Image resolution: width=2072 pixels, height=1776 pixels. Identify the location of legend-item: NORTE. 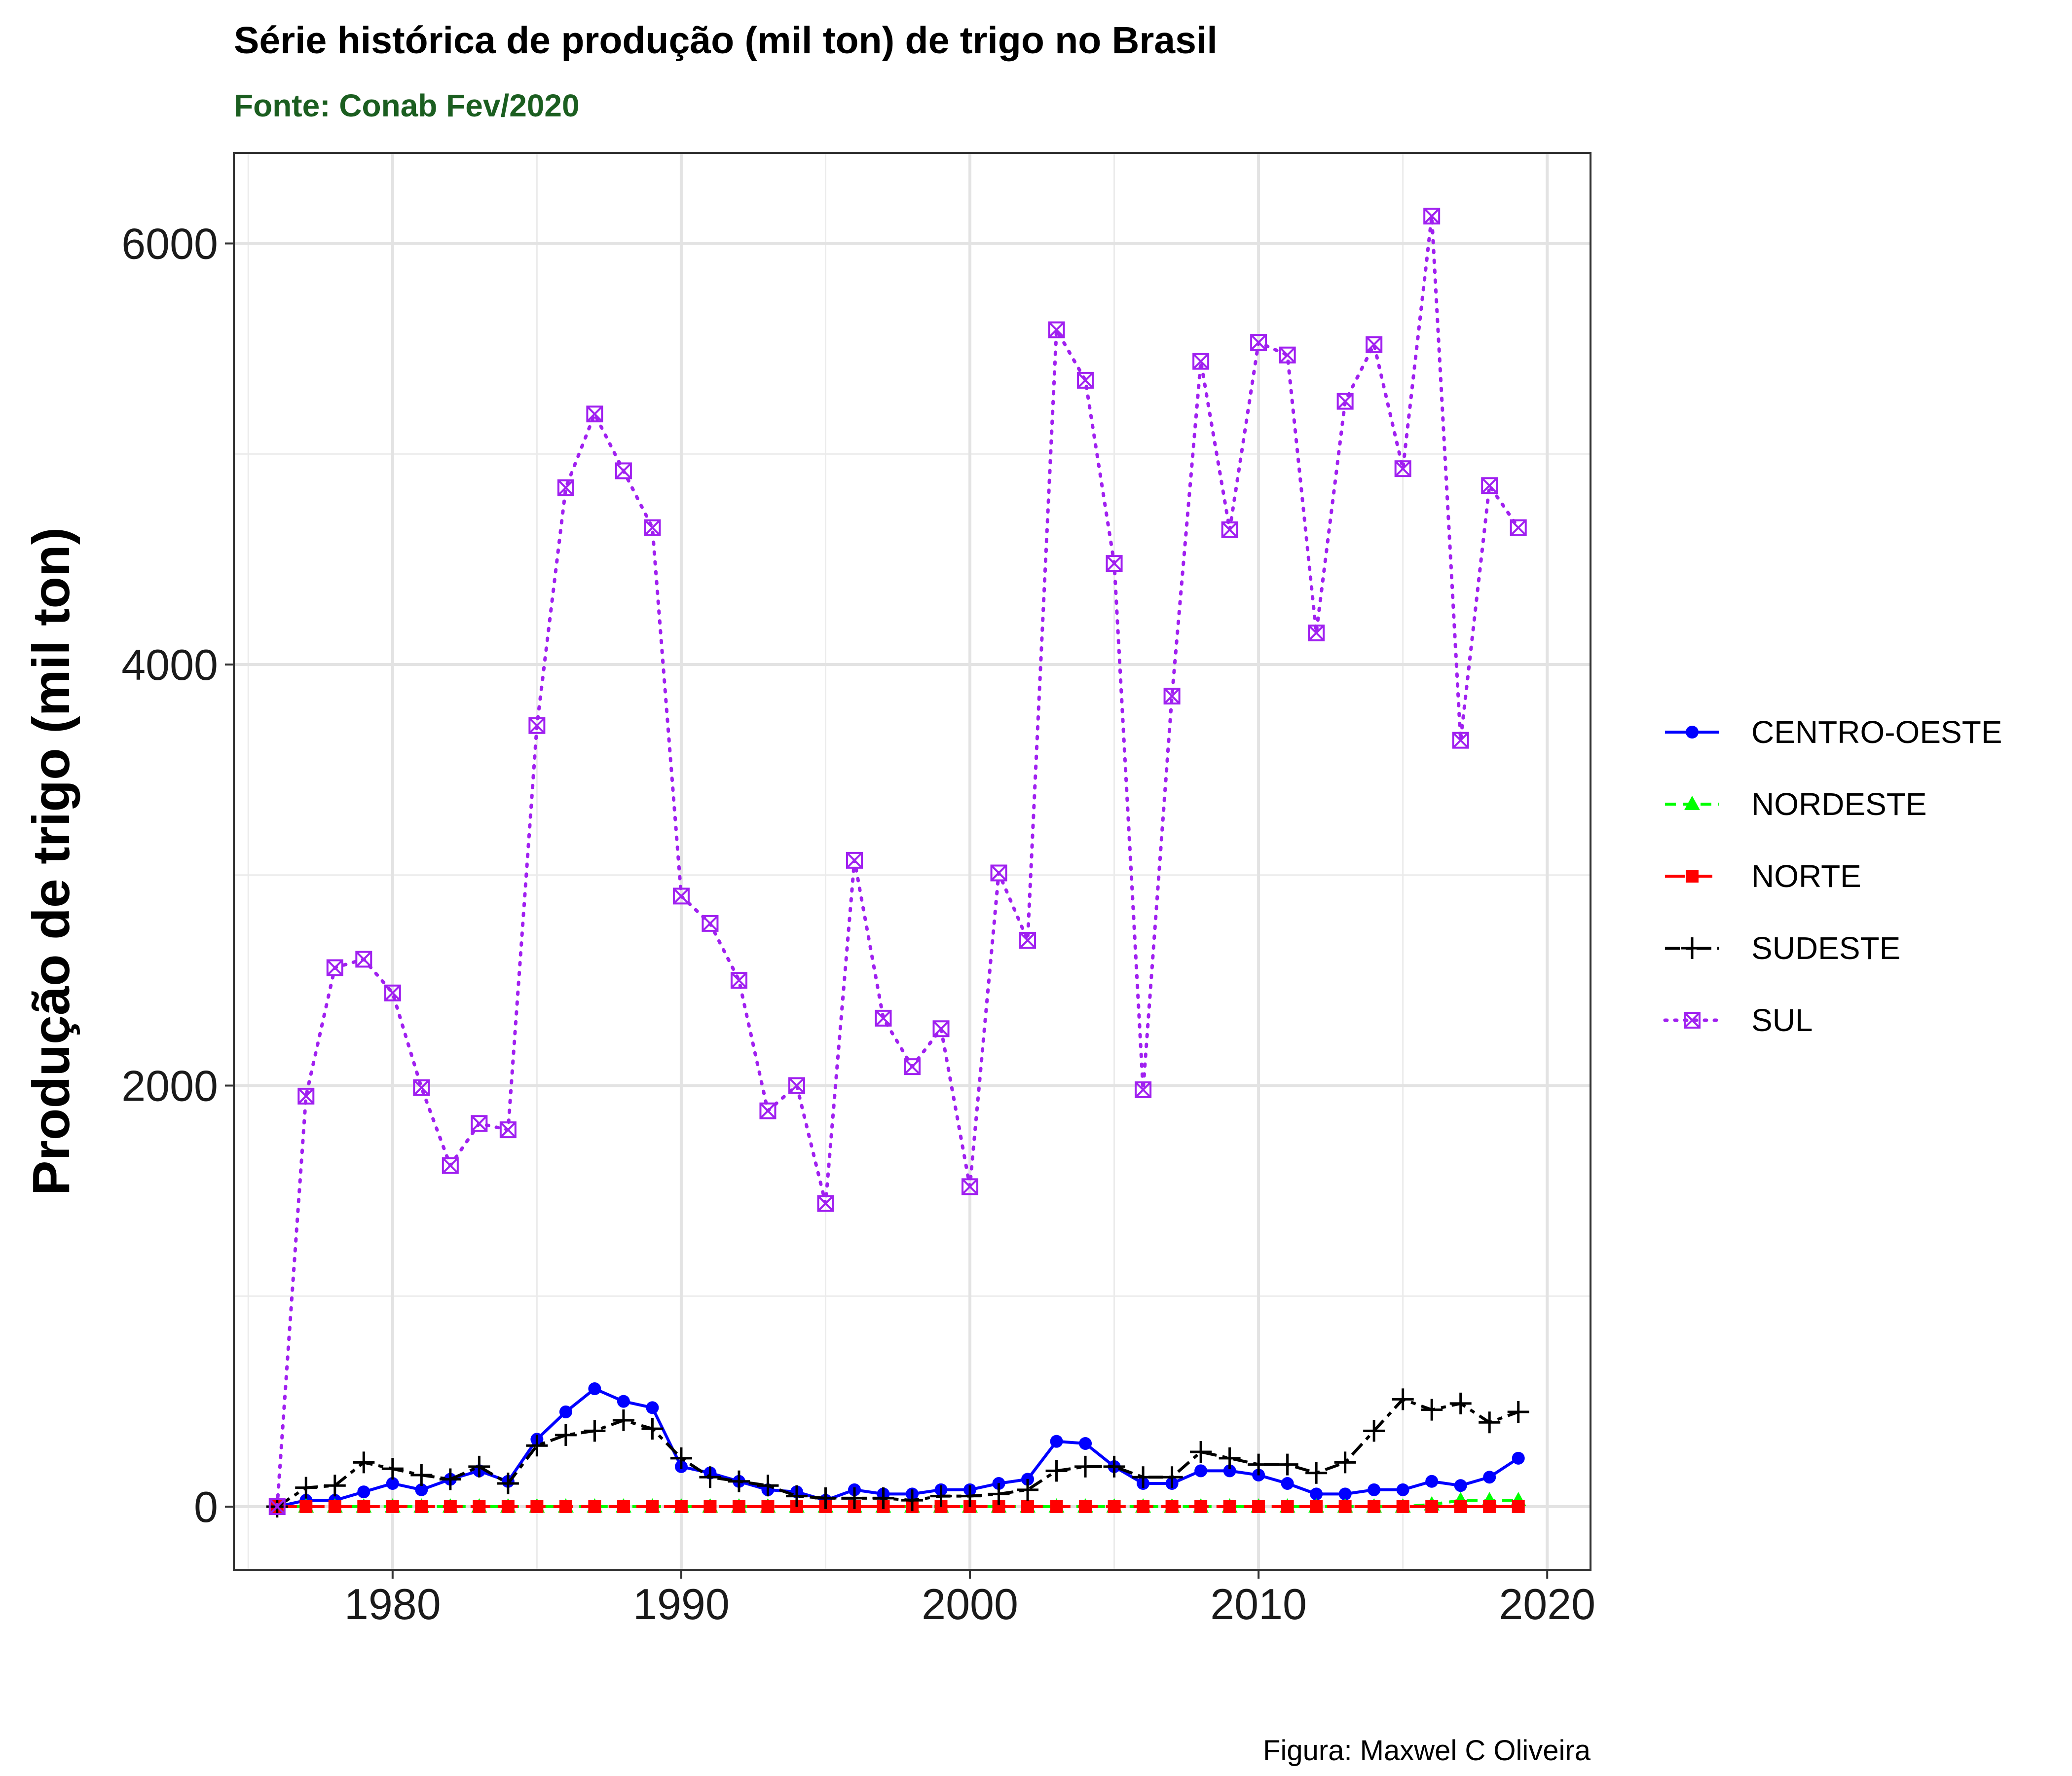
(1763, 876).